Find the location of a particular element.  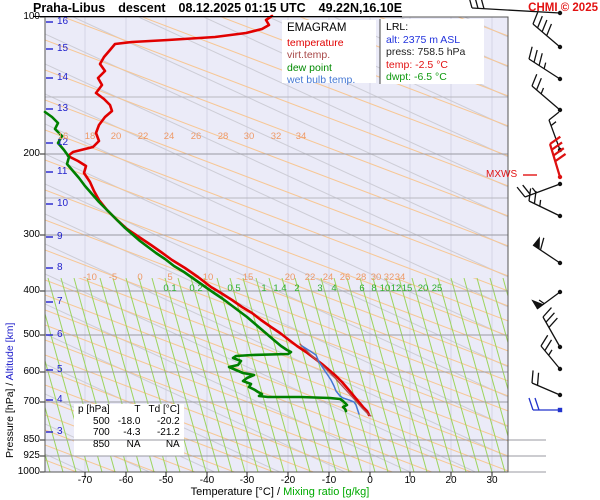

dry-adiabat-label: 34 is located at coordinates (301, 136).